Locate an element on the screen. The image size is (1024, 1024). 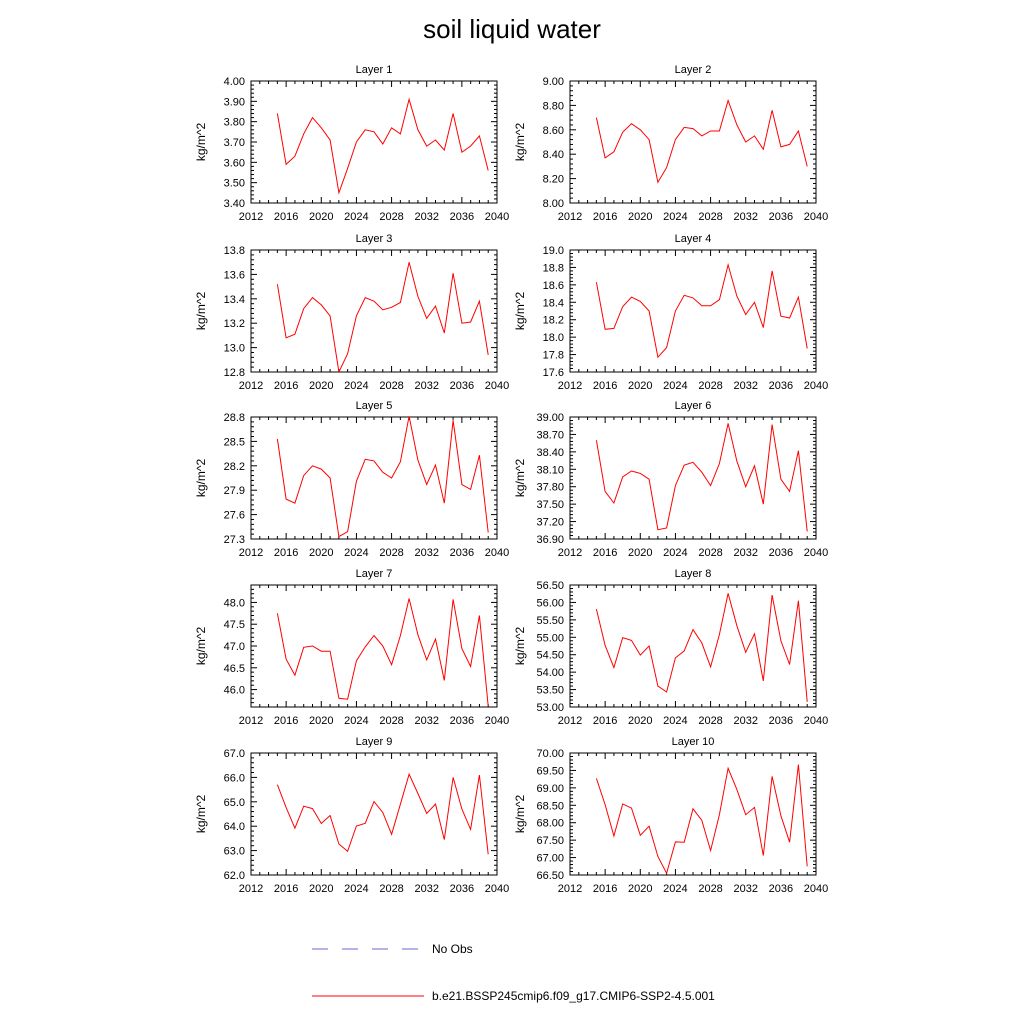
panel-title: Layer 4 is located at coordinates (693, 239).